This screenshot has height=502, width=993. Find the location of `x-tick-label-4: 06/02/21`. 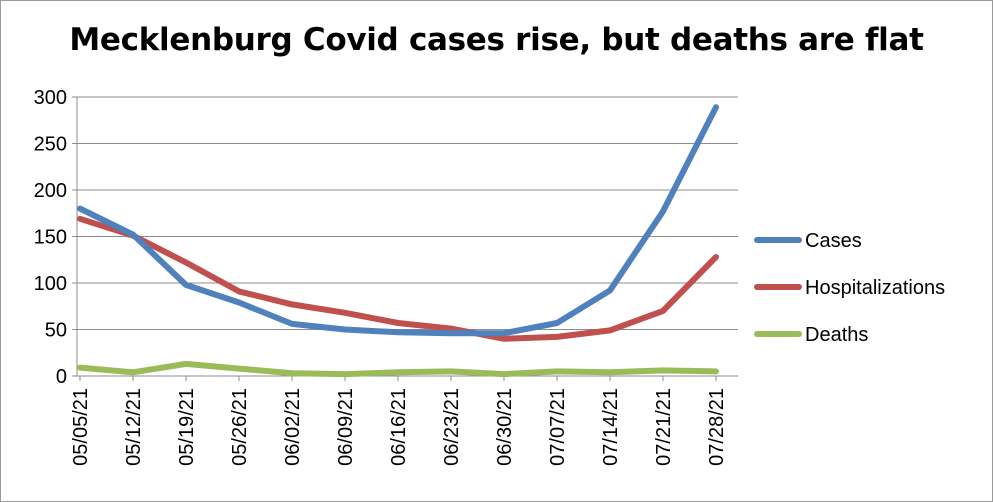

x-tick-label-4: 06/02/21 is located at coordinates (293, 427).